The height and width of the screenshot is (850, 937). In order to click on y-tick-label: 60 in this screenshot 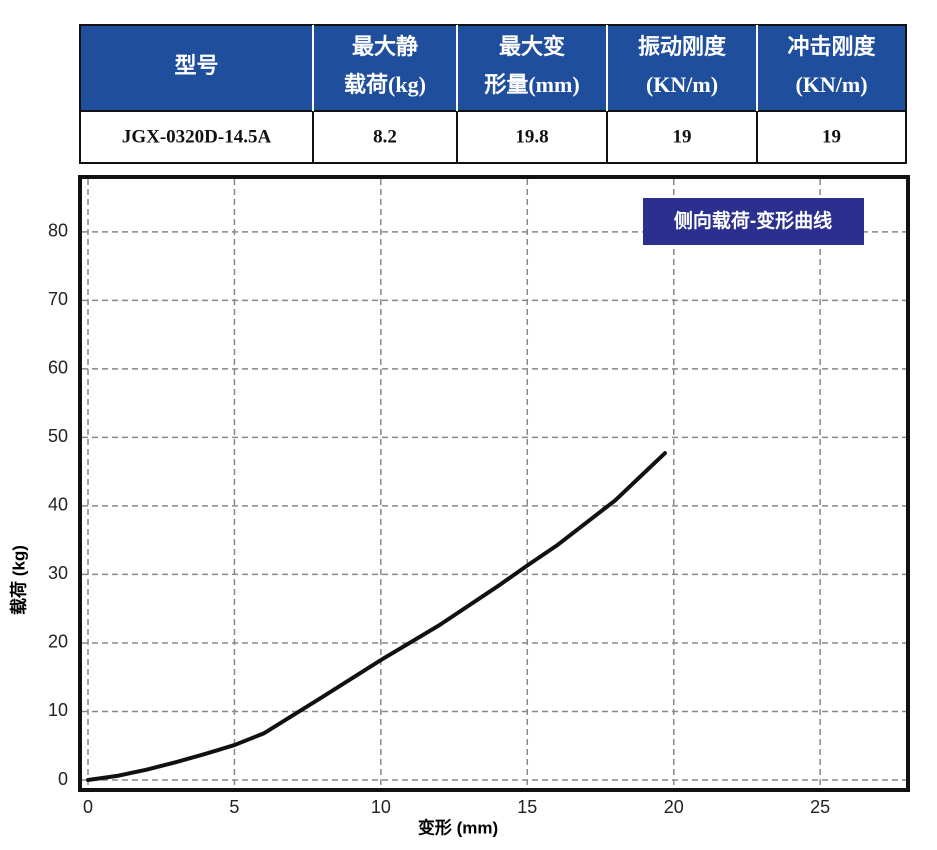, I will do `click(58, 368)`.